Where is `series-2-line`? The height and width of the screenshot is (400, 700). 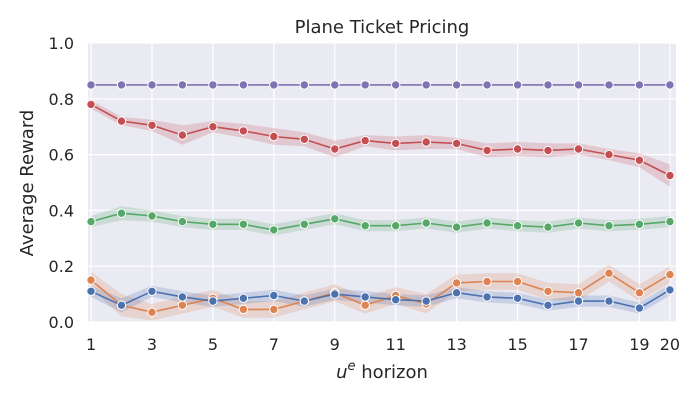
series-2-line is located at coordinates (380, 221).